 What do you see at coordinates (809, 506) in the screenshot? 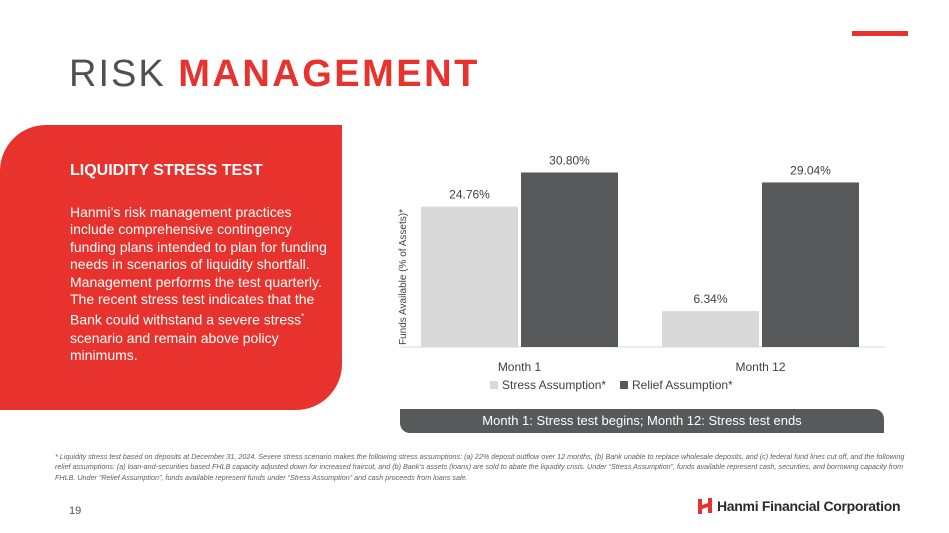
I see `logo-text: Hanmi Financial Corporation` at bounding box center [809, 506].